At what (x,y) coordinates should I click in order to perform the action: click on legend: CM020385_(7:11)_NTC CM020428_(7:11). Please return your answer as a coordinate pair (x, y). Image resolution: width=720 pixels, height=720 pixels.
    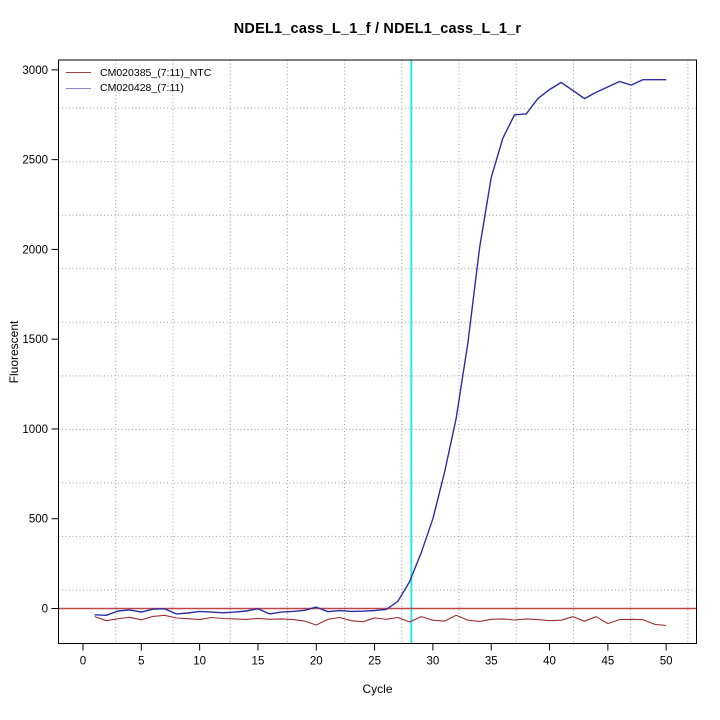
    Looking at the image, I should click on (138, 80).